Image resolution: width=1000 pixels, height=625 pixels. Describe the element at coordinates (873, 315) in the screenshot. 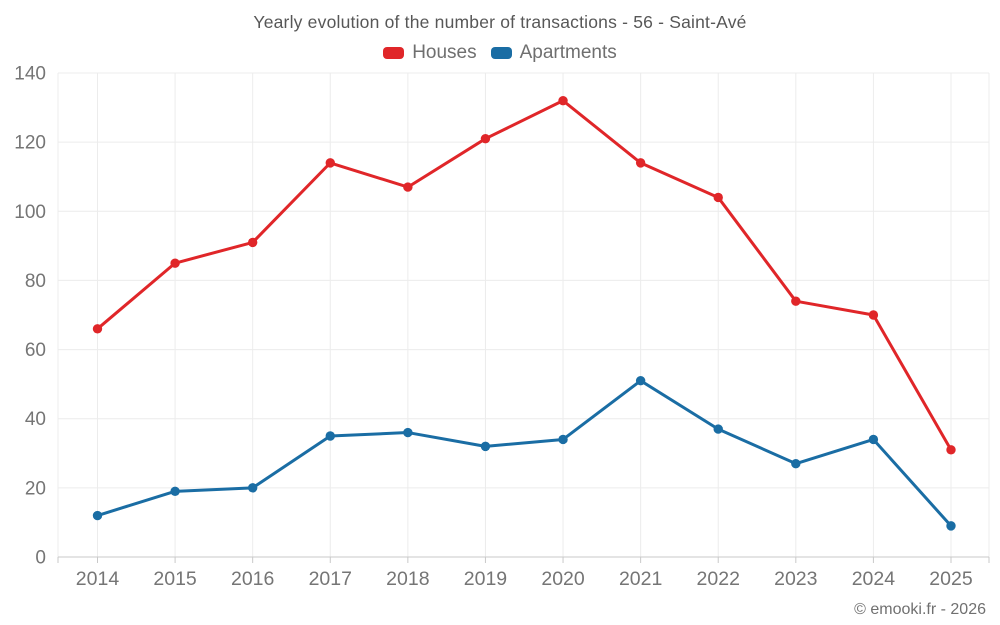

I see `houses-point-2024` at that location.